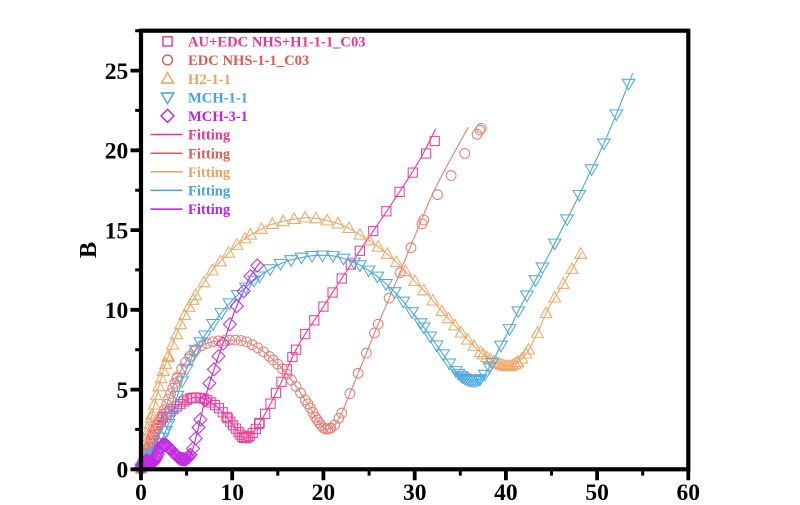  I want to click on svg-text: 40, so click(506, 490).